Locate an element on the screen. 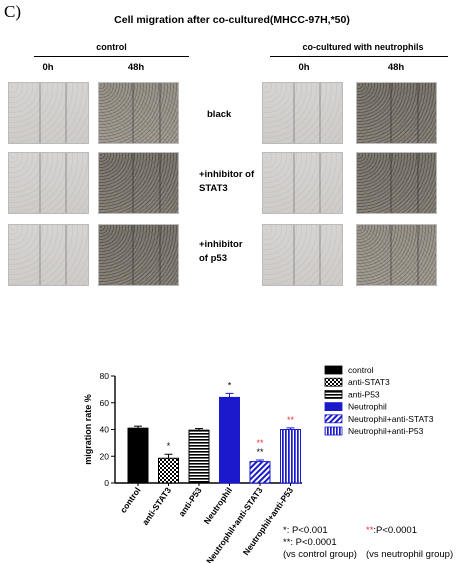 The width and height of the screenshot is (464, 563). micrograph-control-p53-0h is located at coordinates (48, 255).